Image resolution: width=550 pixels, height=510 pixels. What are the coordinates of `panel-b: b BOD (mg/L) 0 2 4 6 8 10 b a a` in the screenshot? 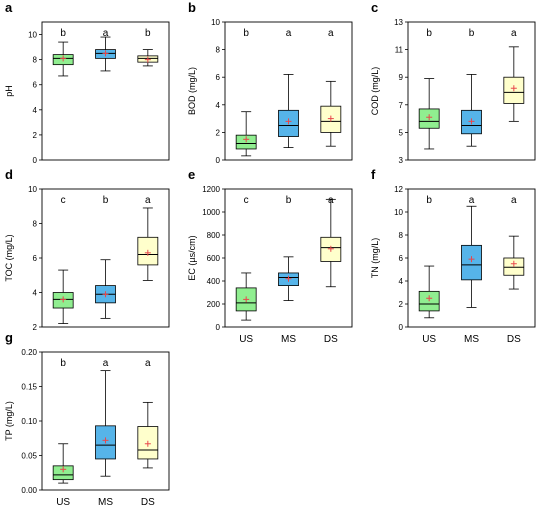 It's located at (270, 82).